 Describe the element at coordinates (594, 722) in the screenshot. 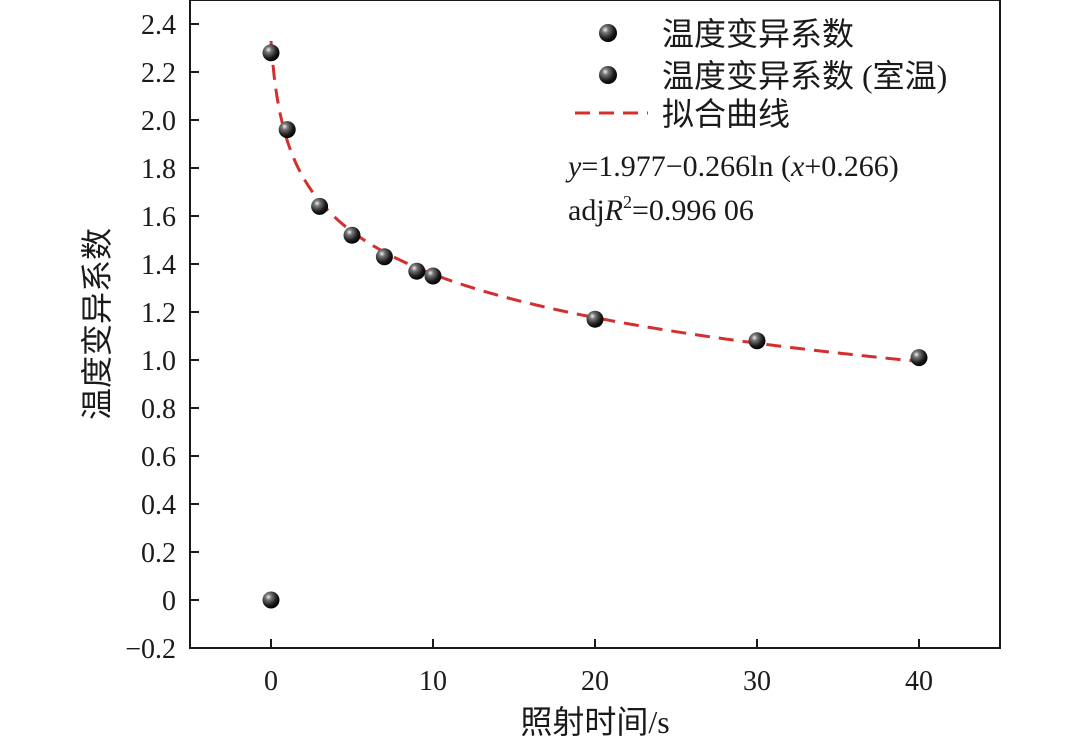

I see `x-axis-label: 照射时间/s` at that location.